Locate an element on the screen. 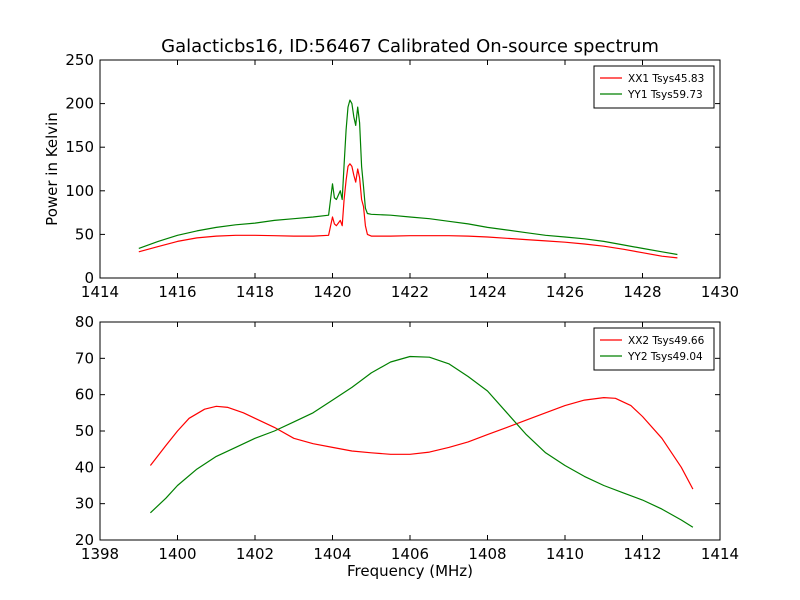 This screenshot has height=600, width=800. y-tick-label: 20 is located at coordinates (84, 540).